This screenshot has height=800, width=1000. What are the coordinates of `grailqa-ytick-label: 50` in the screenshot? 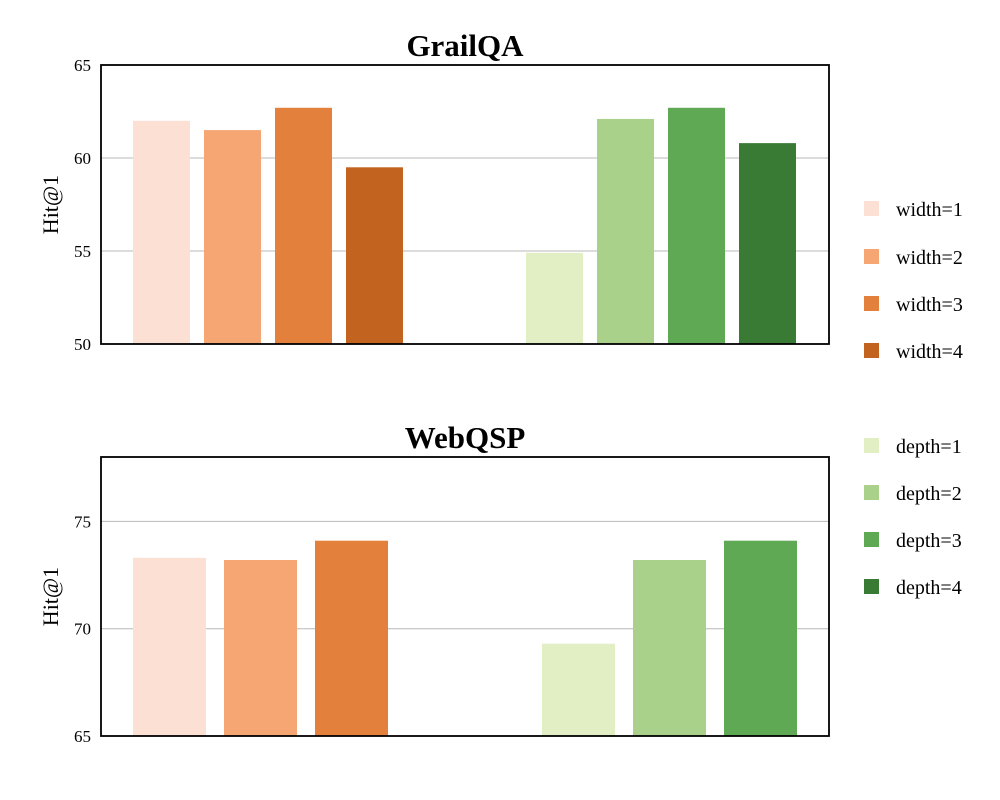 It's located at (82, 344).